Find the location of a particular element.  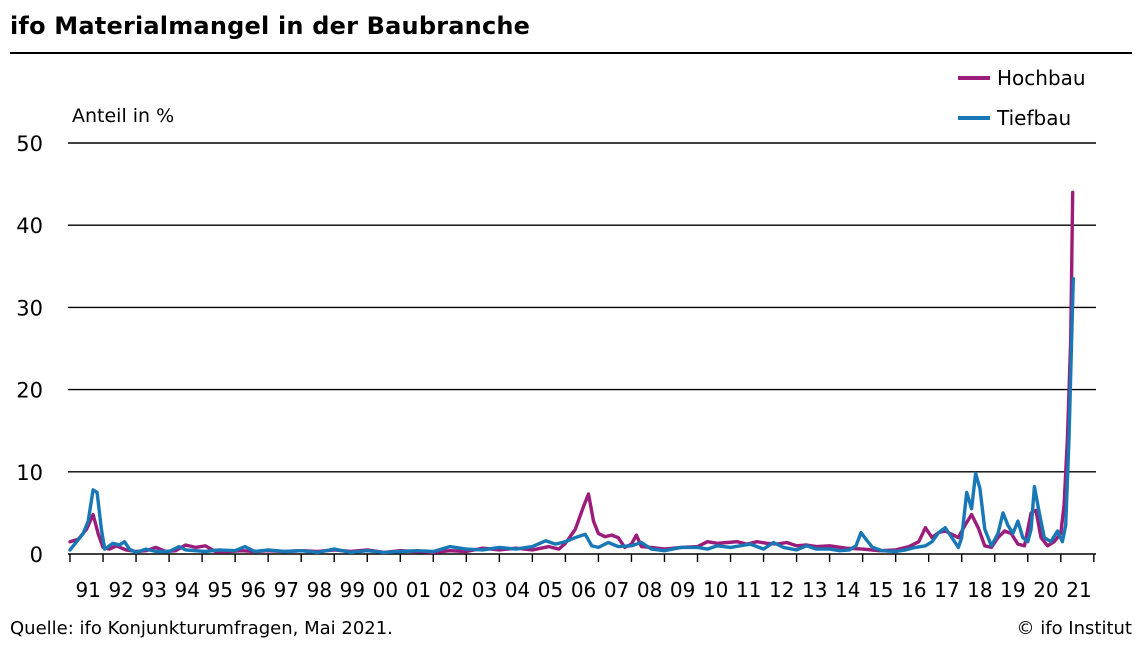

y-tick-label: 40 is located at coordinates (29, 226).